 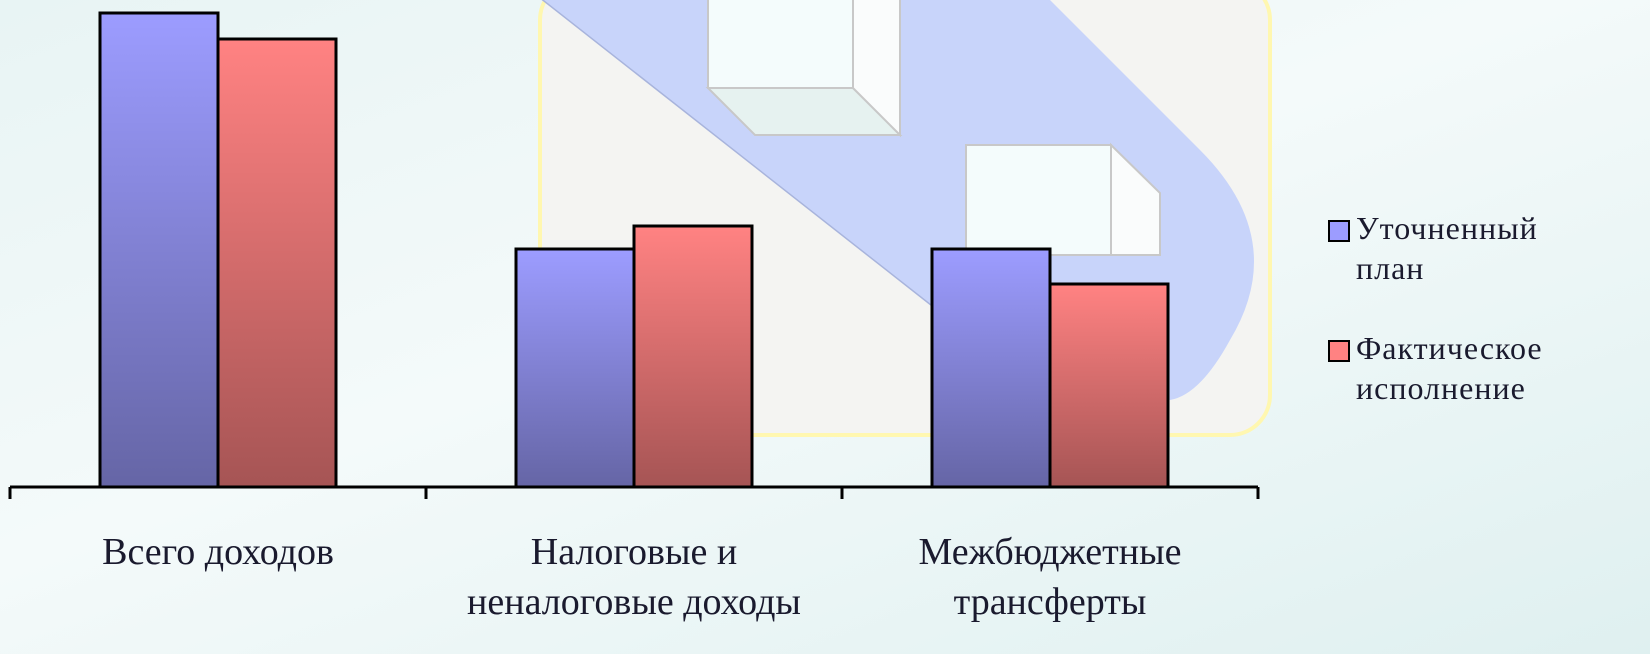 I want to click on legend-item: Уточненный план, so click(x=1452, y=248).